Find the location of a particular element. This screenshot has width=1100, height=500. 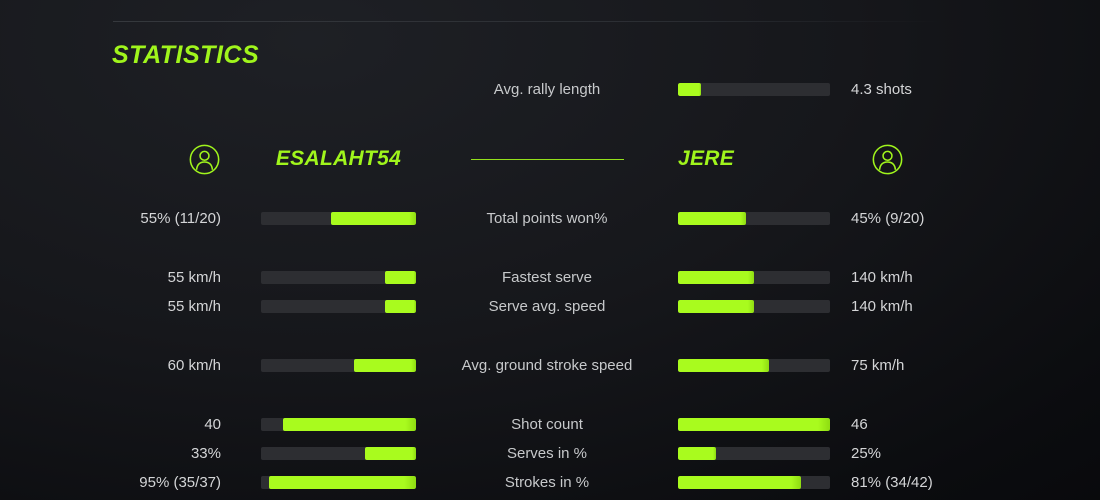

stat-right-value: 81% (34/42) is located at coordinates (892, 482).